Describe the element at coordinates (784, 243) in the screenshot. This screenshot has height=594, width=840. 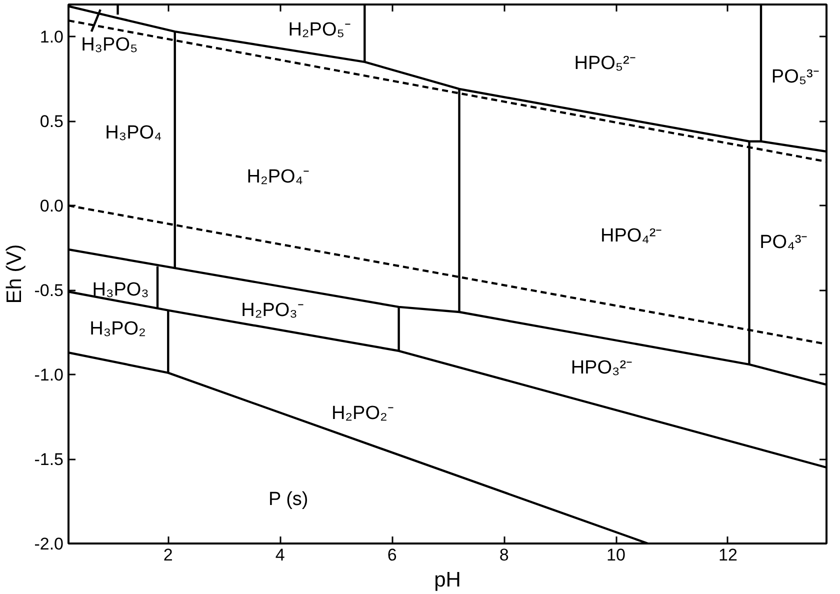
I see `annotation: PO₄³⁻` at that location.